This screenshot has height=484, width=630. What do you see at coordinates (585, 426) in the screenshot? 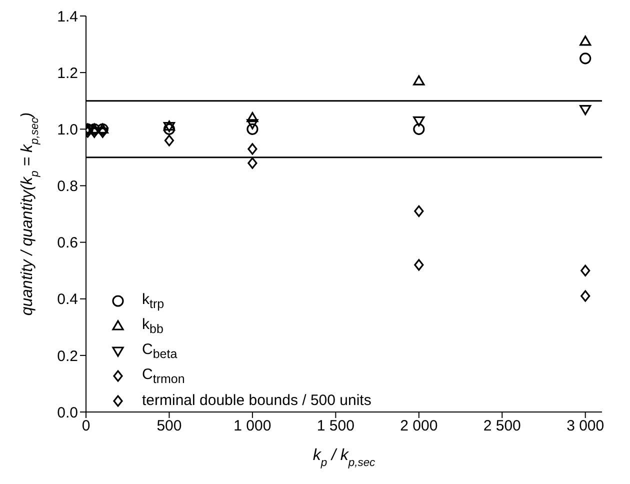
I see `x-tick-label: 3 000` at bounding box center [585, 426].